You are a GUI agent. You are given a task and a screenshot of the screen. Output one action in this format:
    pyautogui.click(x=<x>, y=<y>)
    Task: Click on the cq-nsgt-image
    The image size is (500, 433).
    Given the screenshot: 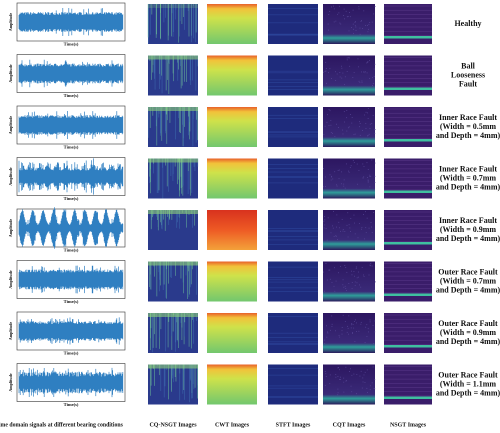 What is the action you would take?
    pyautogui.click(x=173, y=230)
    